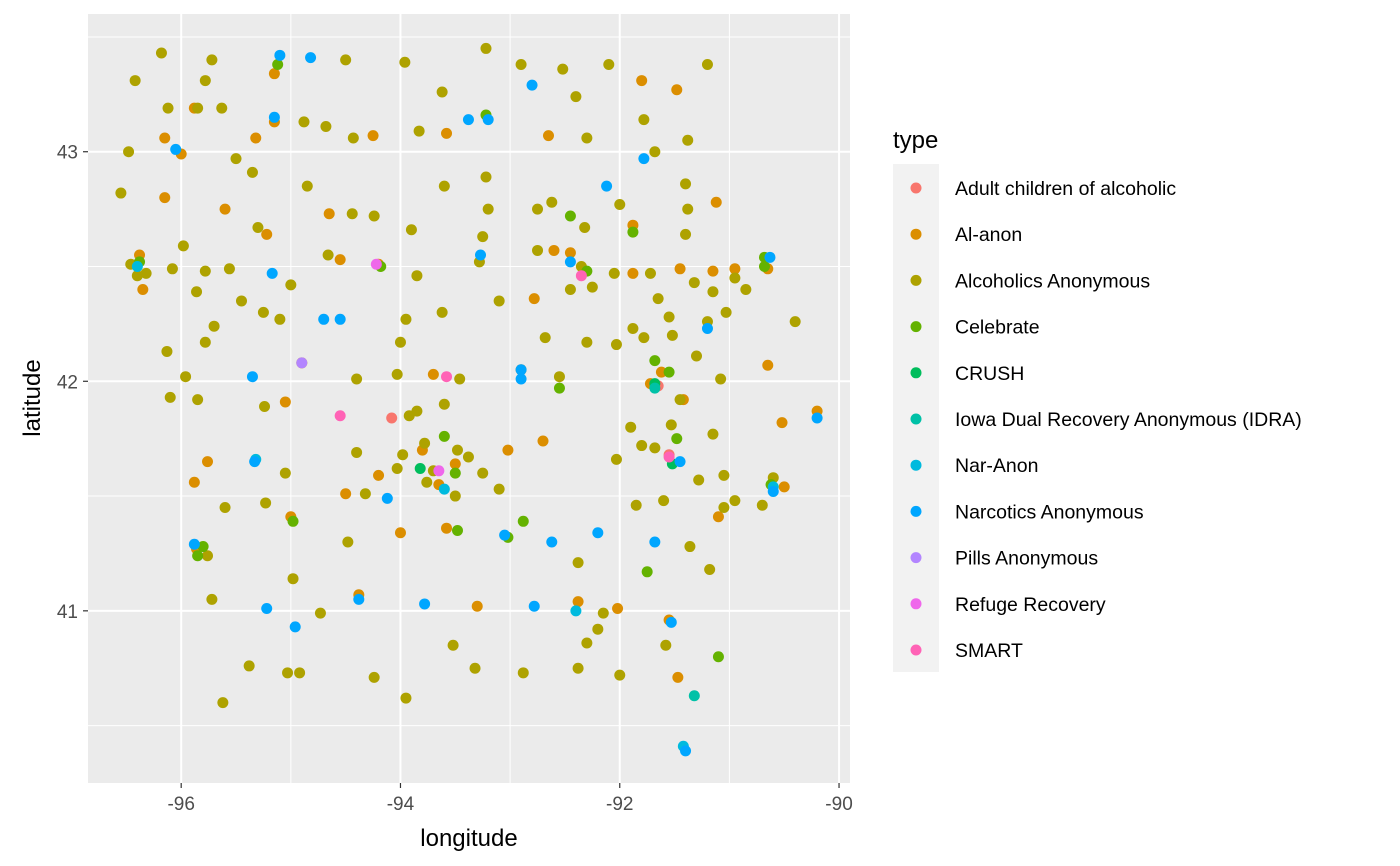 Image resolution: width=1400 pixels, height=866 pixels. What do you see at coordinates (67, 153) in the screenshot?
I see `y-tick-label: 43` at bounding box center [67, 153].